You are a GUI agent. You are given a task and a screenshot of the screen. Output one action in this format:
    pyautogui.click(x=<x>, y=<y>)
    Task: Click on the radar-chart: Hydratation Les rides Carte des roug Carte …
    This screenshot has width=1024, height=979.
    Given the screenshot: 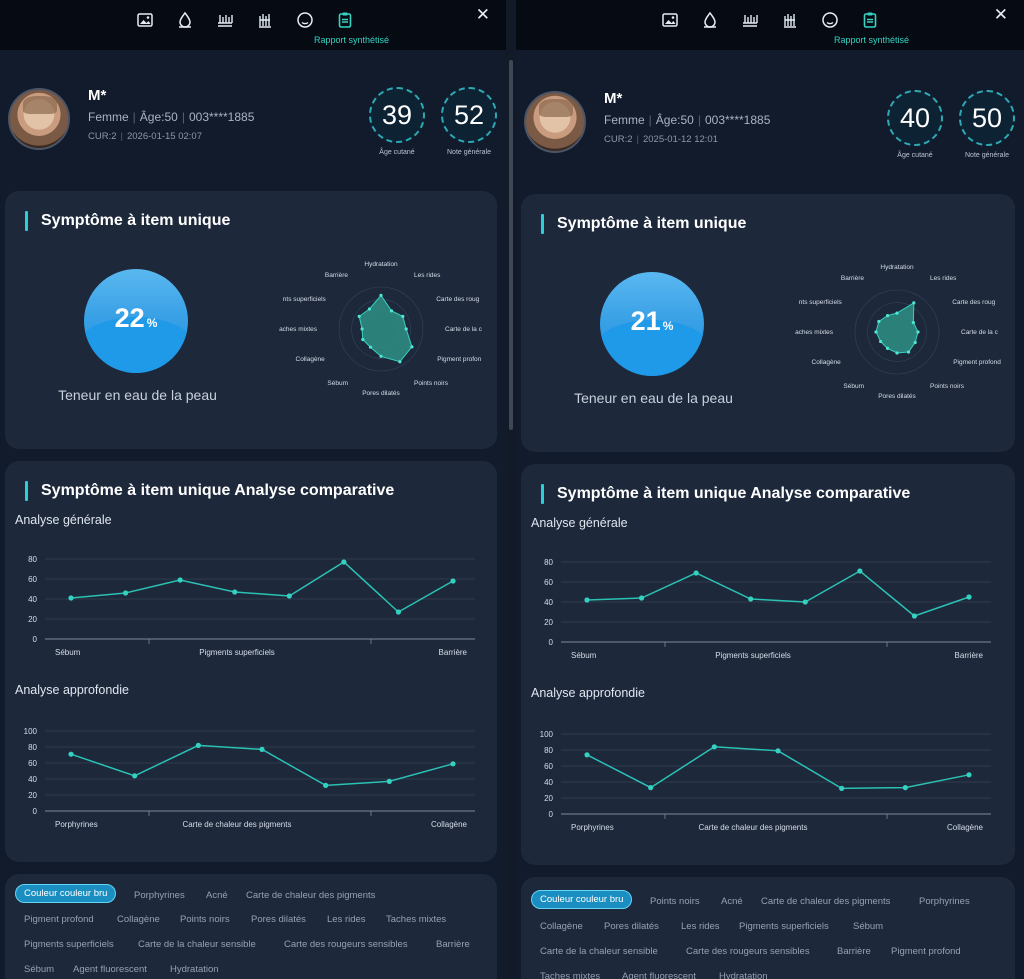 What is the action you would take?
    pyautogui.click(x=898, y=332)
    